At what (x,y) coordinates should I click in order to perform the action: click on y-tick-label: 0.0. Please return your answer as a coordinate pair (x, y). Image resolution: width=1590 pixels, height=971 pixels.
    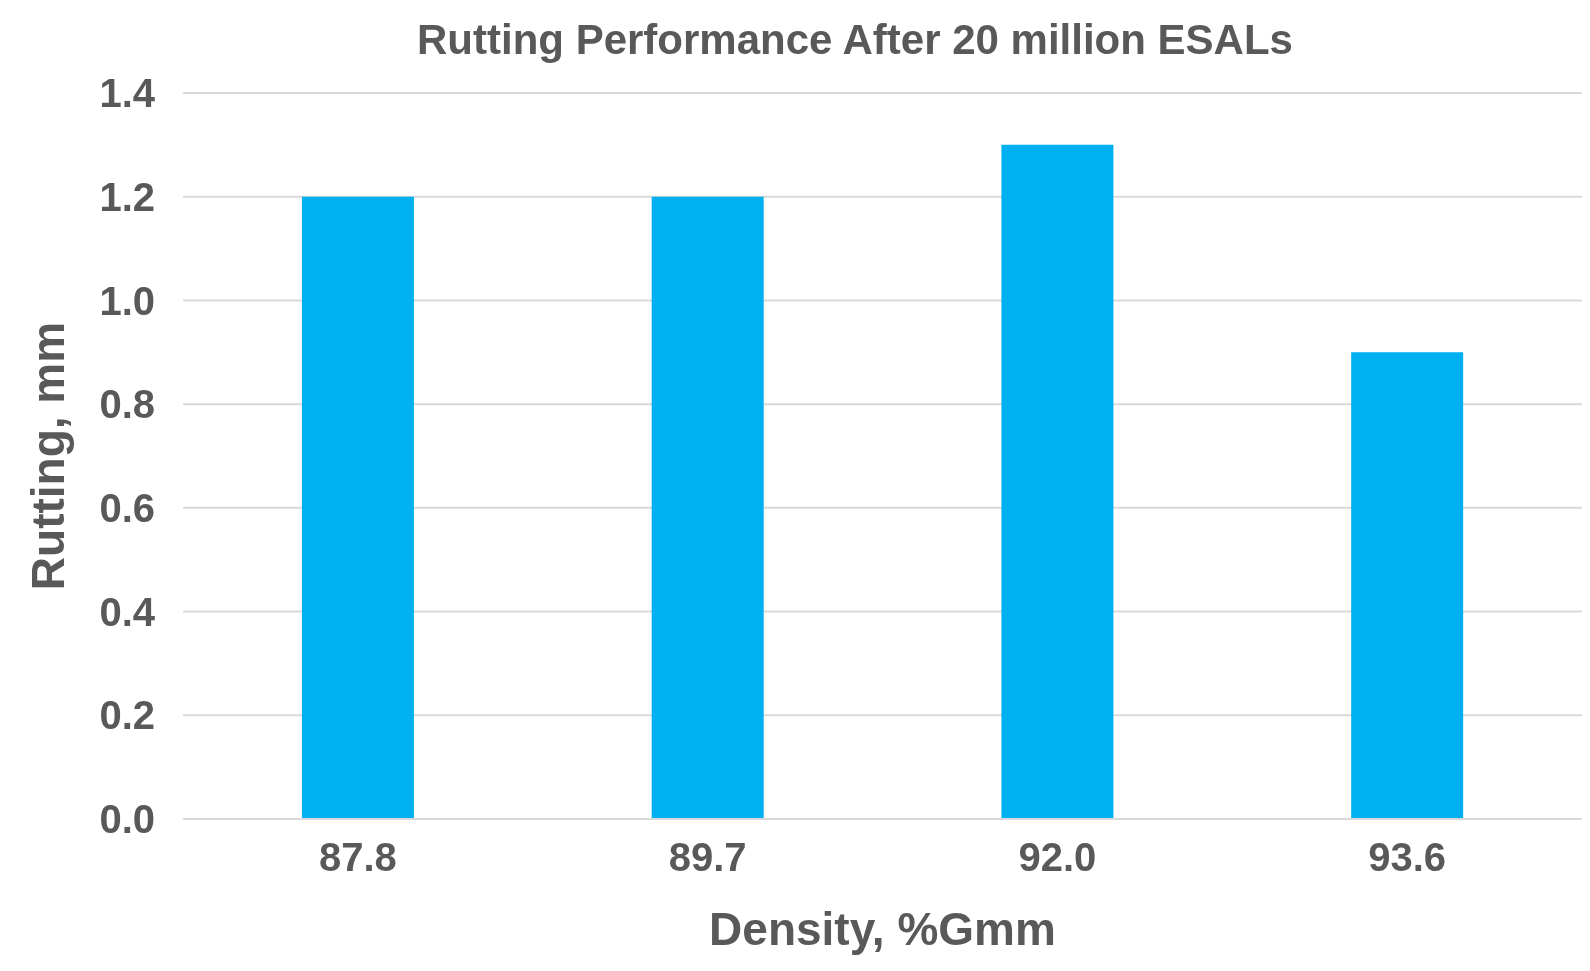
    Looking at the image, I should click on (127, 819).